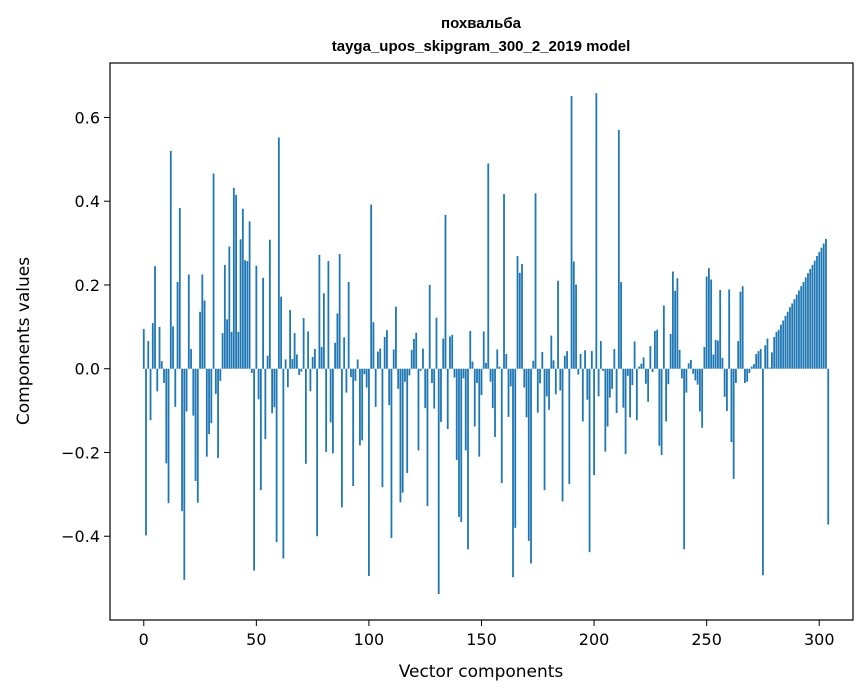 The height and width of the screenshot is (696, 867). I want to click on y-axis-label: Components values, so click(24, 341).